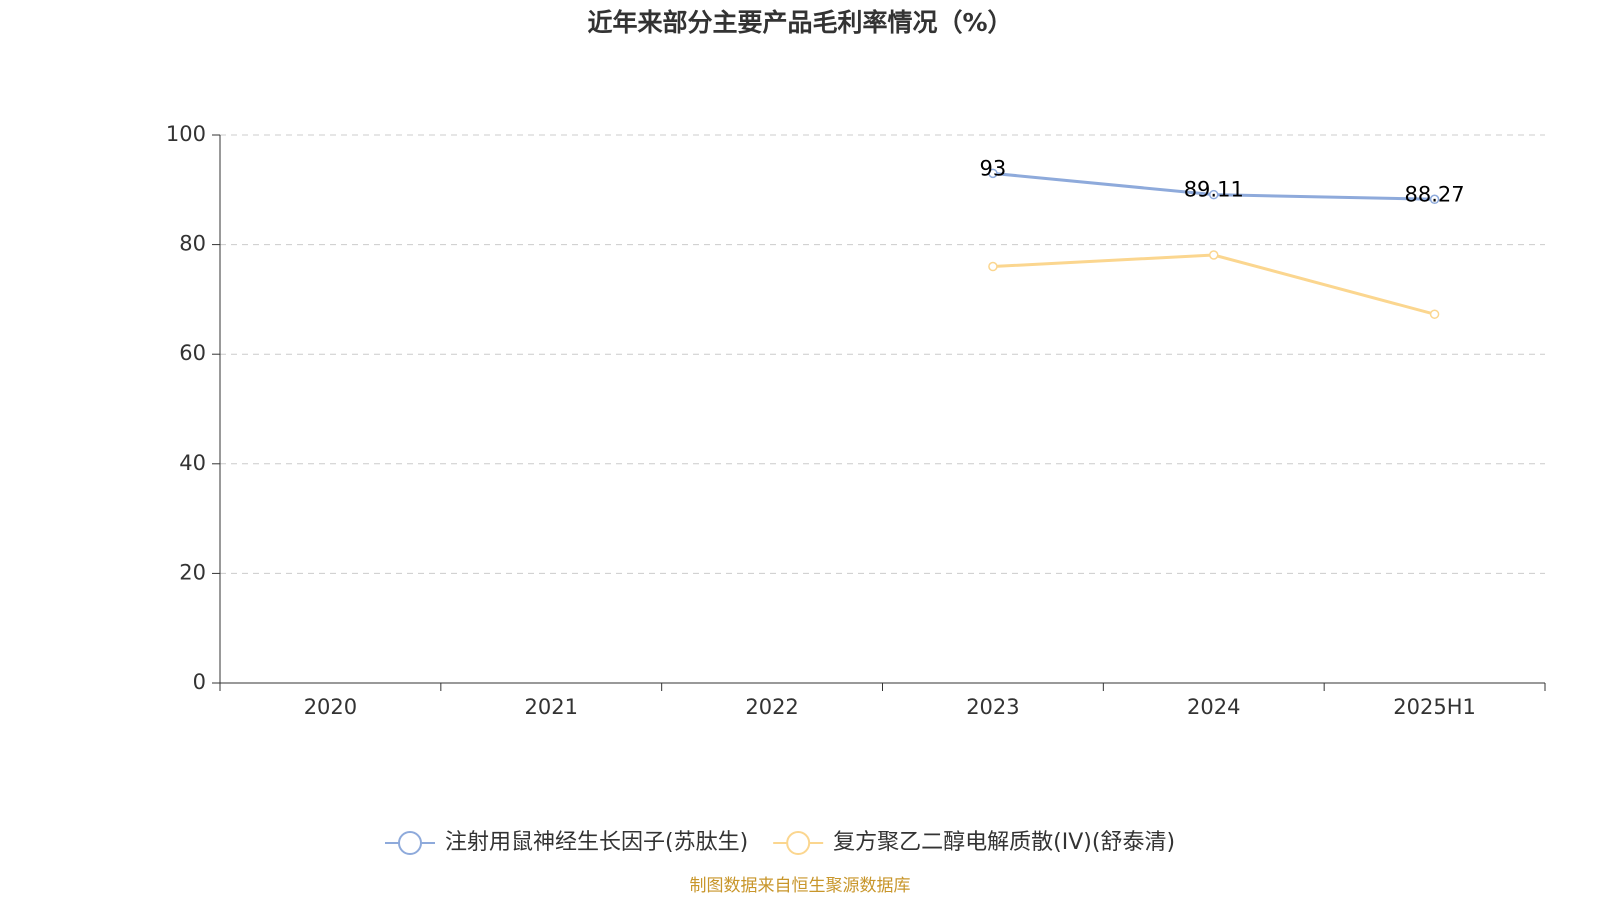  What do you see at coordinates (199, 682) in the screenshot?
I see `y-tick-label: 0` at bounding box center [199, 682].